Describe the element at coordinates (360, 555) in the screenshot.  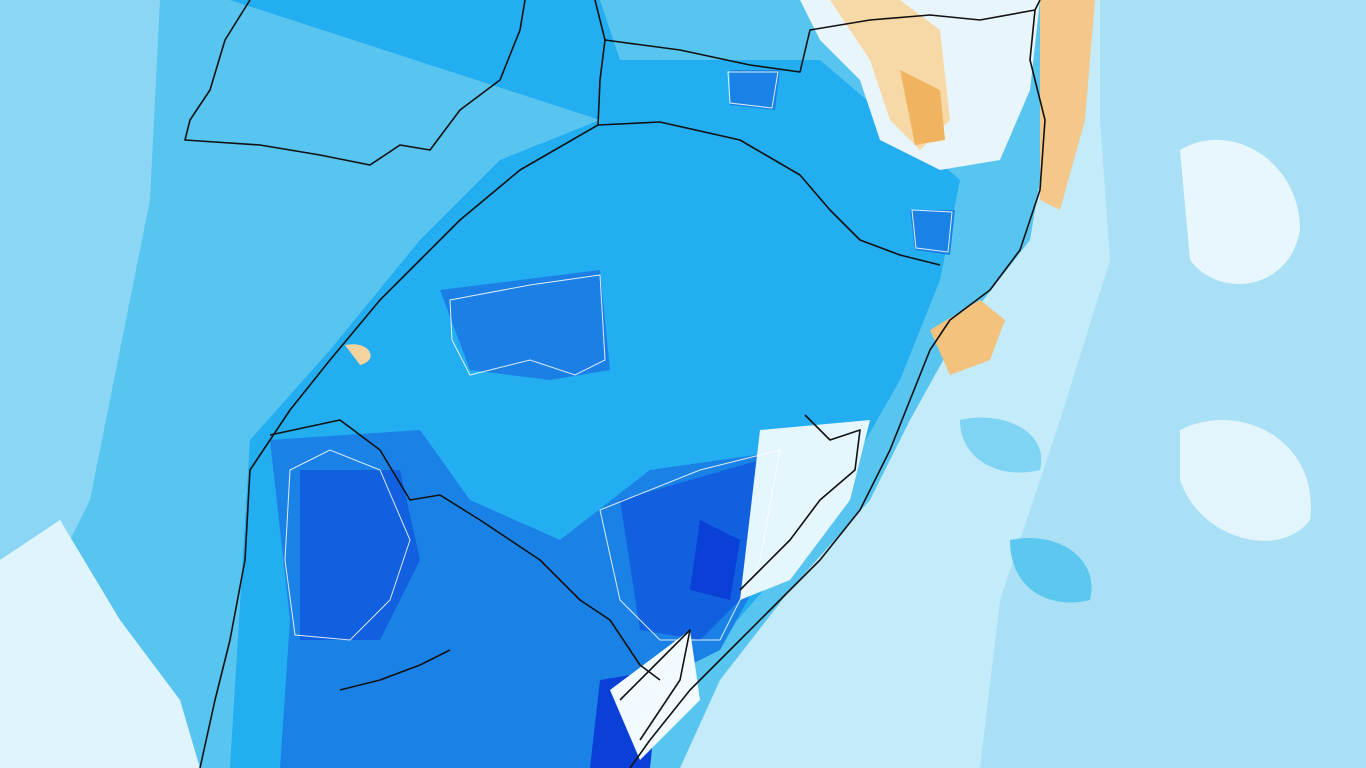
I see `field-darkest-patch` at that location.